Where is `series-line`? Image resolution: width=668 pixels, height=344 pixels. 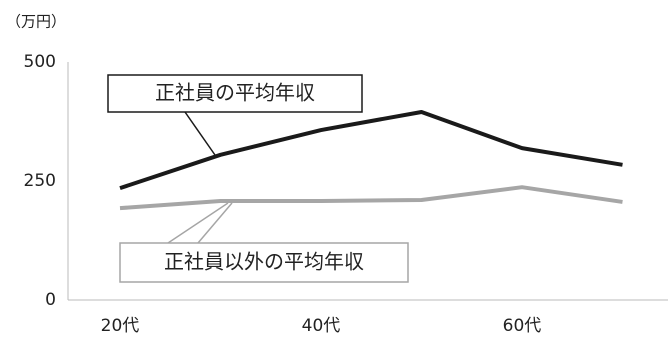
series-line is located at coordinates (371, 198).